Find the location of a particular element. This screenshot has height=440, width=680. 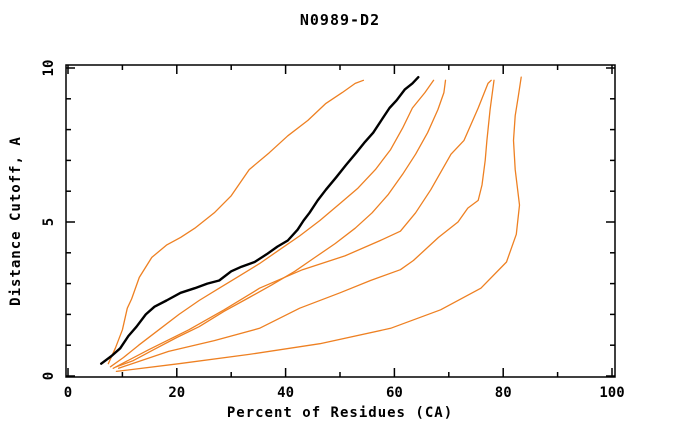

x-tick-label: 100 is located at coordinates (611, 393).